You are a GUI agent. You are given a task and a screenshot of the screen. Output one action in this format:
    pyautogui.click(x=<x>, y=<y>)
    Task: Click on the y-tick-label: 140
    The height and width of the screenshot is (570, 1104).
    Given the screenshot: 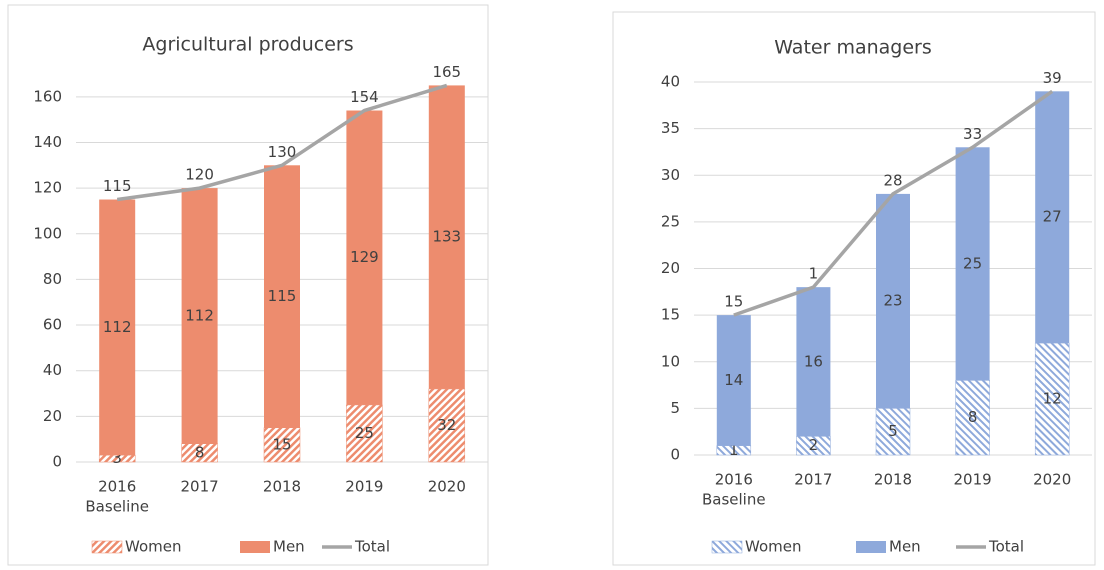 What is the action you would take?
    pyautogui.click(x=47, y=142)
    